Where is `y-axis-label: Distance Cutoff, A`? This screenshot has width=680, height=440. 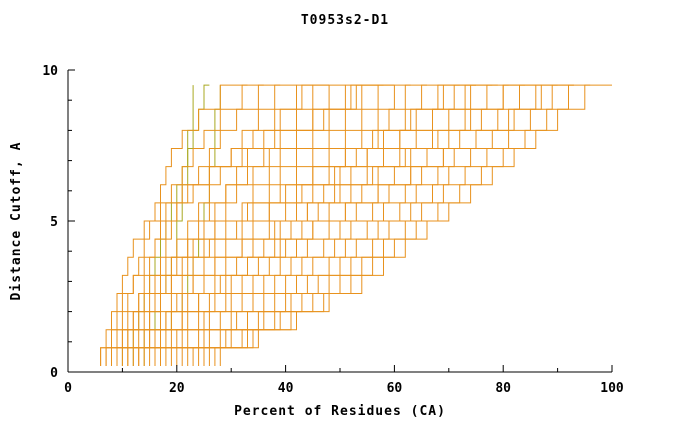
y-axis-label: Distance Cutoff, A is located at coordinates (16, 221).